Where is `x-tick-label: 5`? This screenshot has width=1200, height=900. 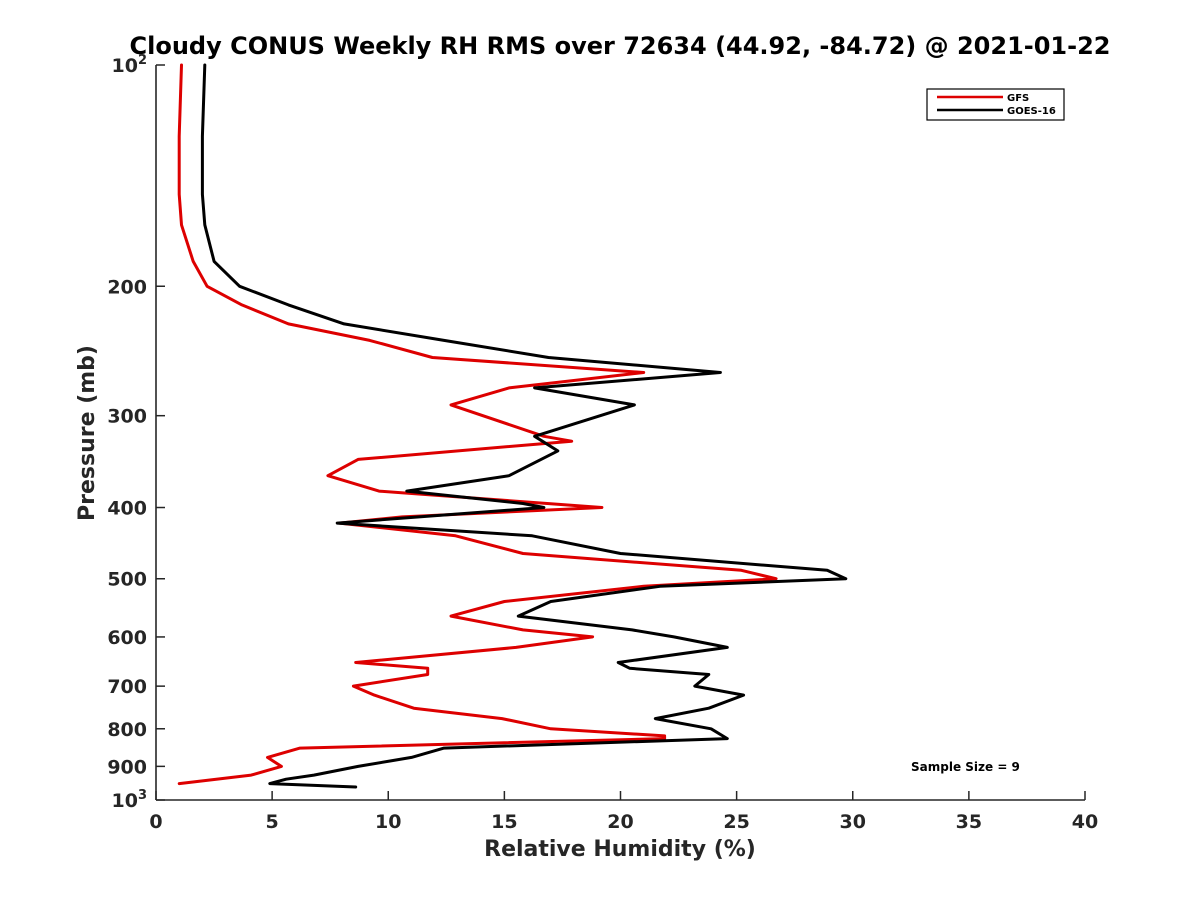 x-tick-label: 5 is located at coordinates (272, 822).